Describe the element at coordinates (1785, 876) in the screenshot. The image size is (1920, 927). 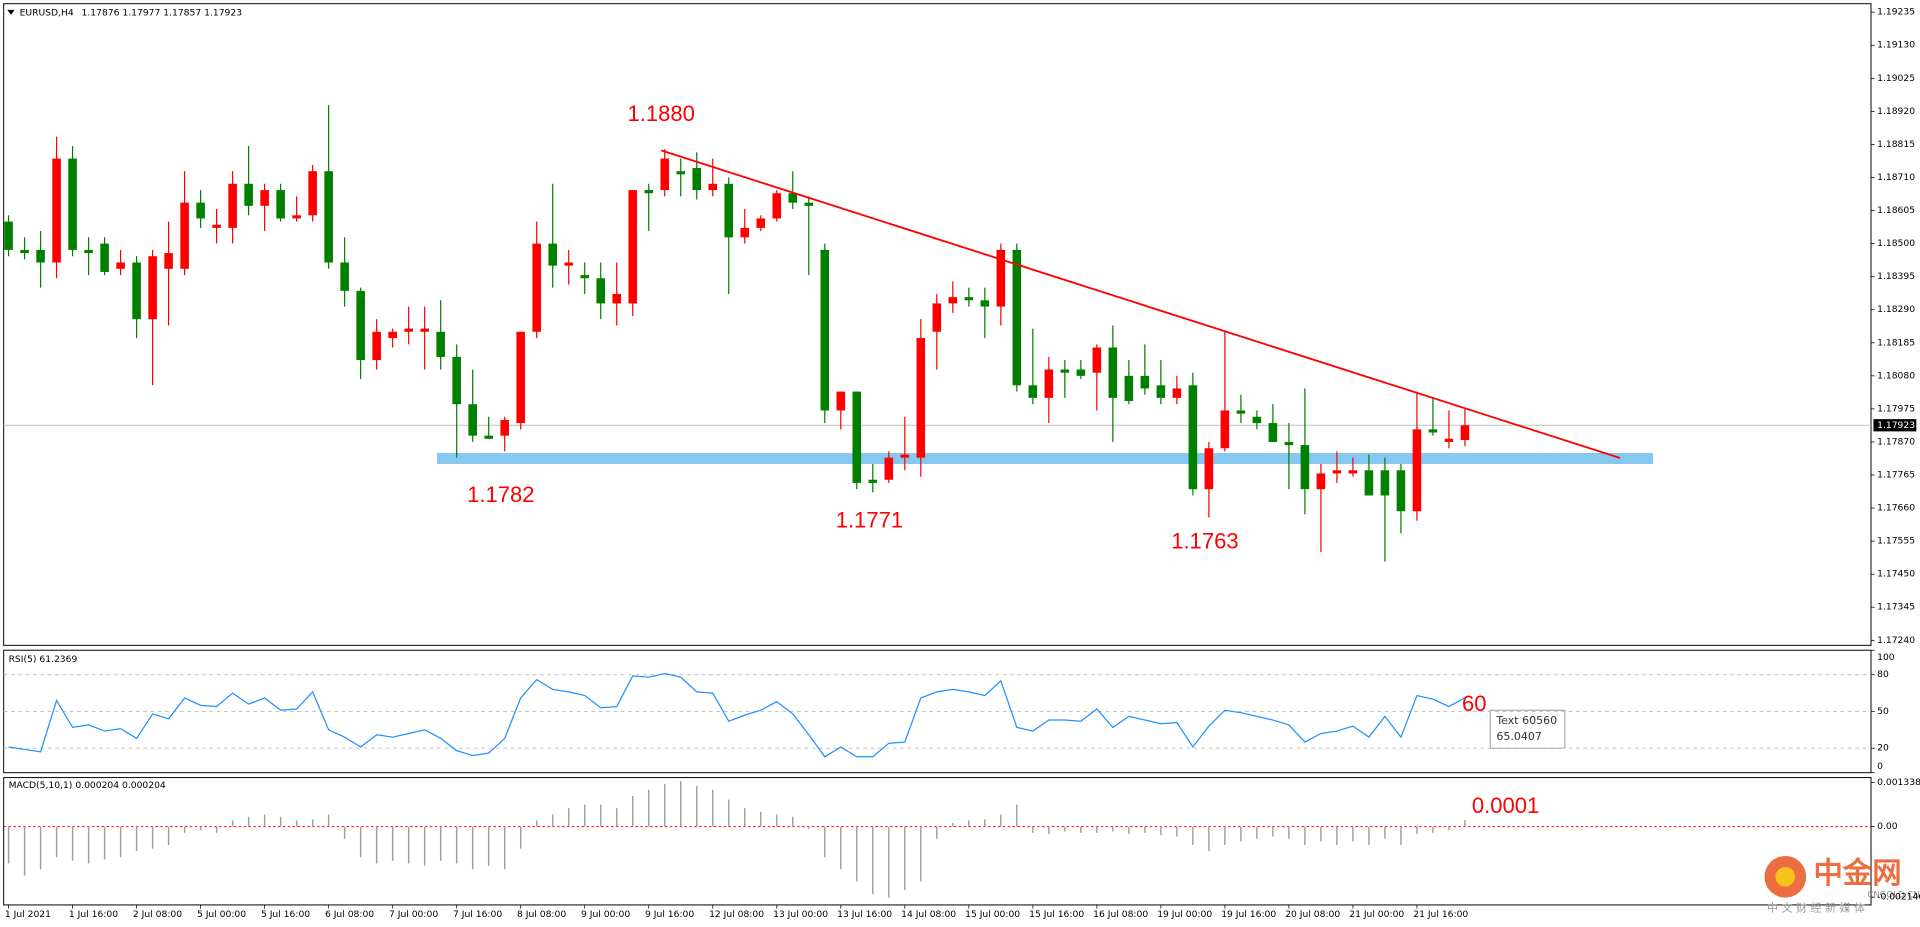
I see `logo-icon` at that location.